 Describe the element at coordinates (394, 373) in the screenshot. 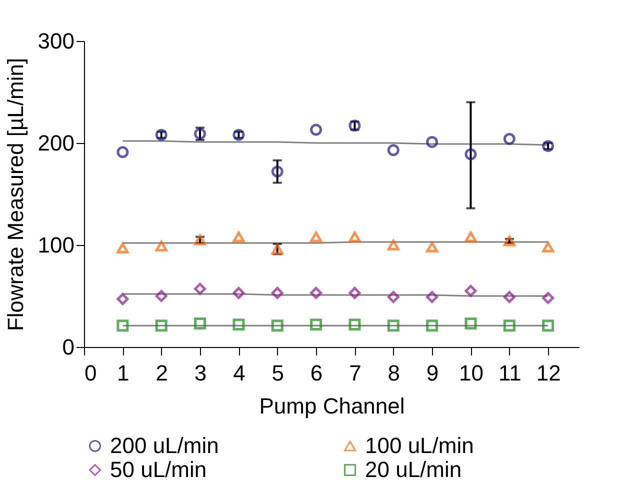

I see `x-tick-label: 8` at that location.